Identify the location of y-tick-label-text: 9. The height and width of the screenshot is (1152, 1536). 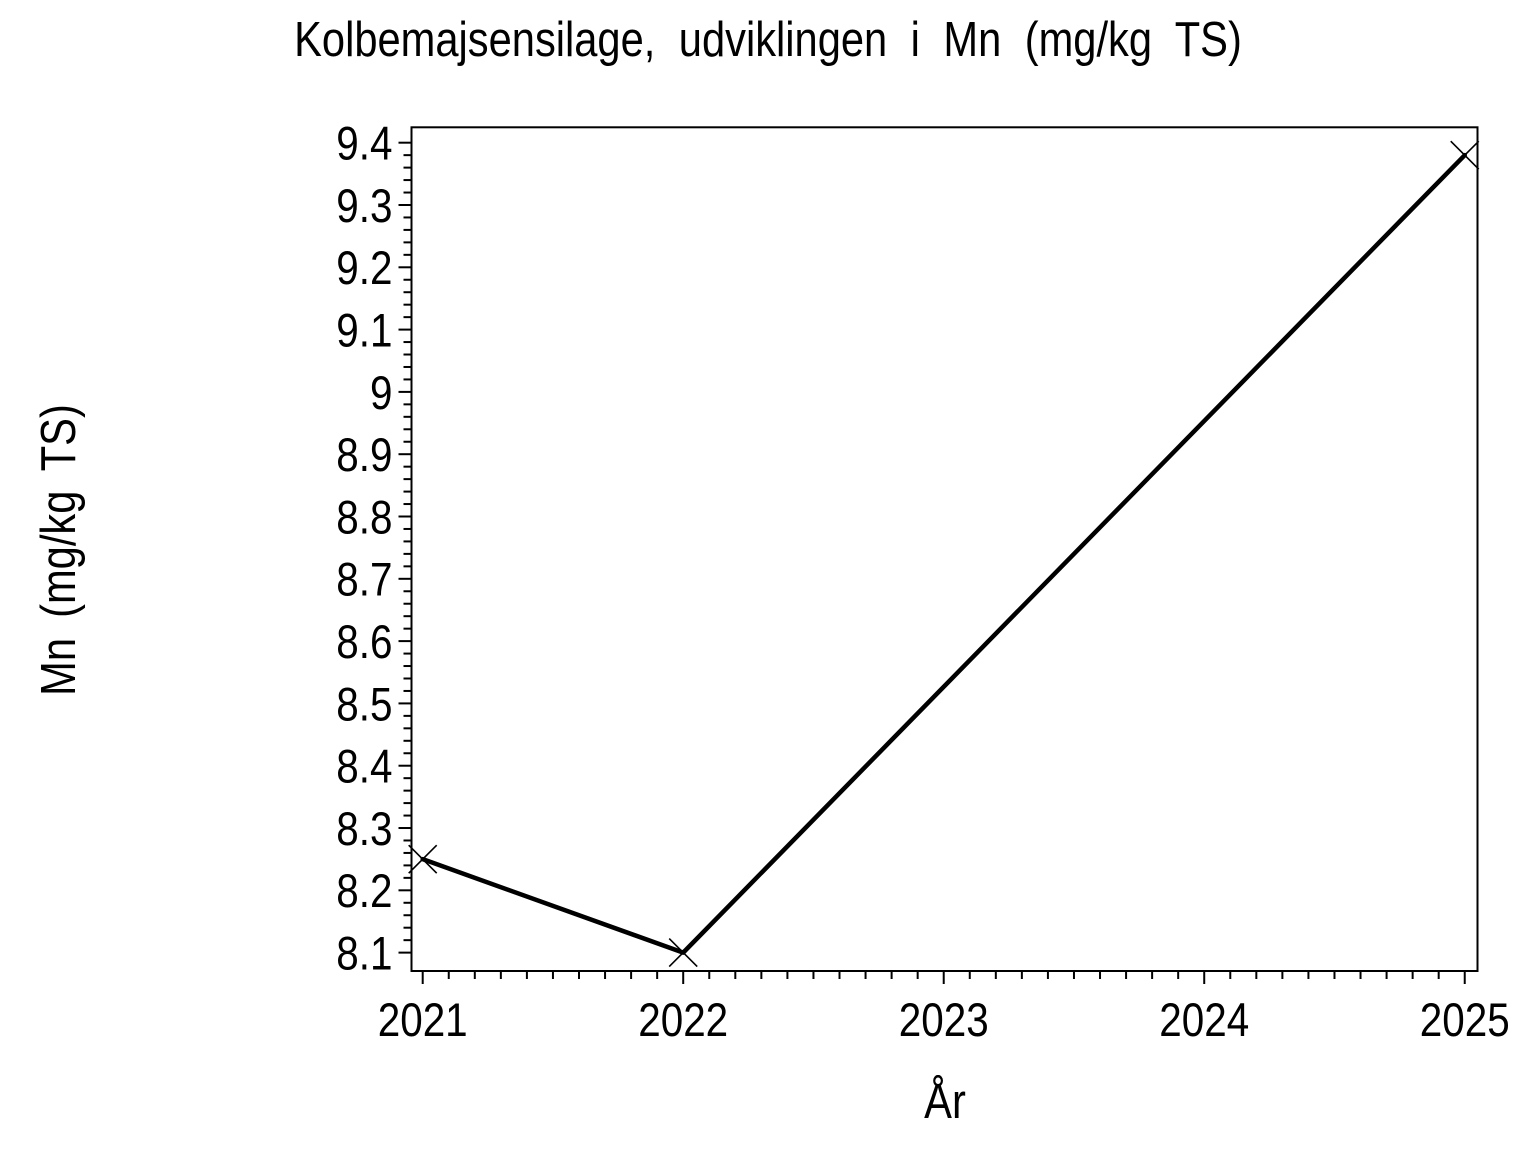
(381, 393).